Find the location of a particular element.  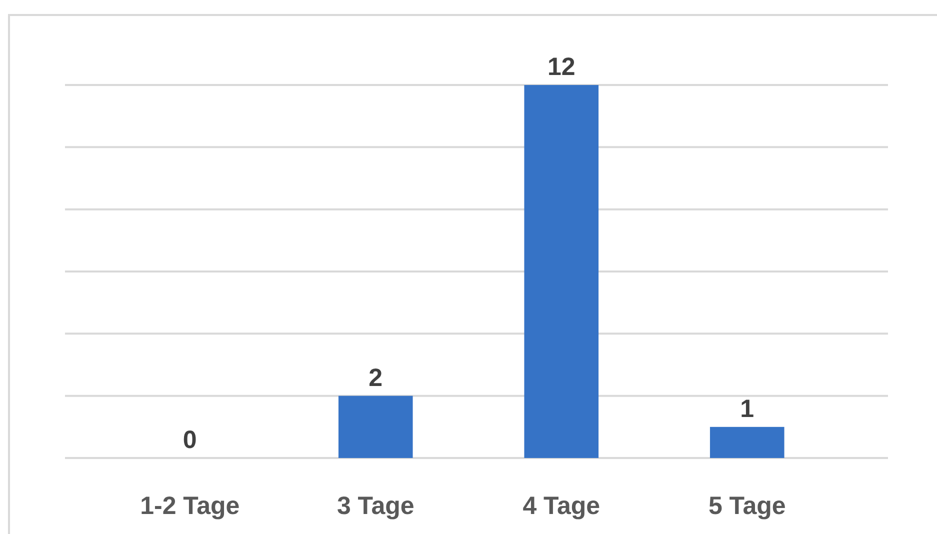

data-label: 12 is located at coordinates (561, 67).